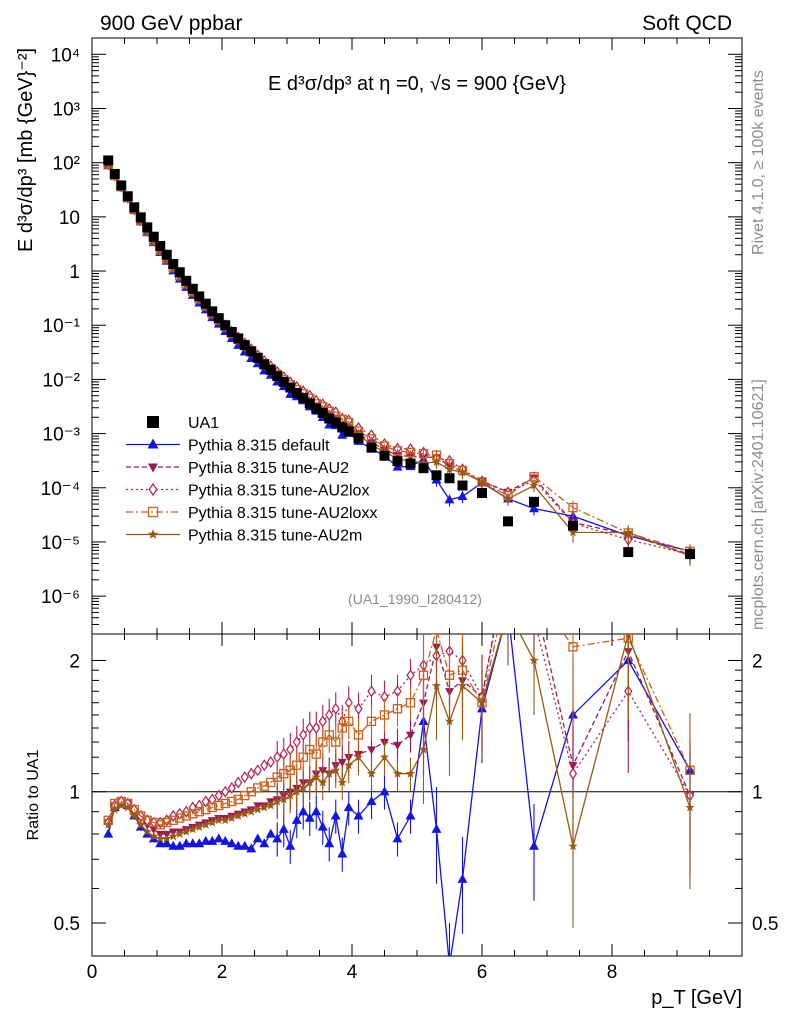 The height and width of the screenshot is (1024, 786). What do you see at coordinates (62, 380) in the screenshot?
I see `y-tick-label: 10⁻²` at bounding box center [62, 380].